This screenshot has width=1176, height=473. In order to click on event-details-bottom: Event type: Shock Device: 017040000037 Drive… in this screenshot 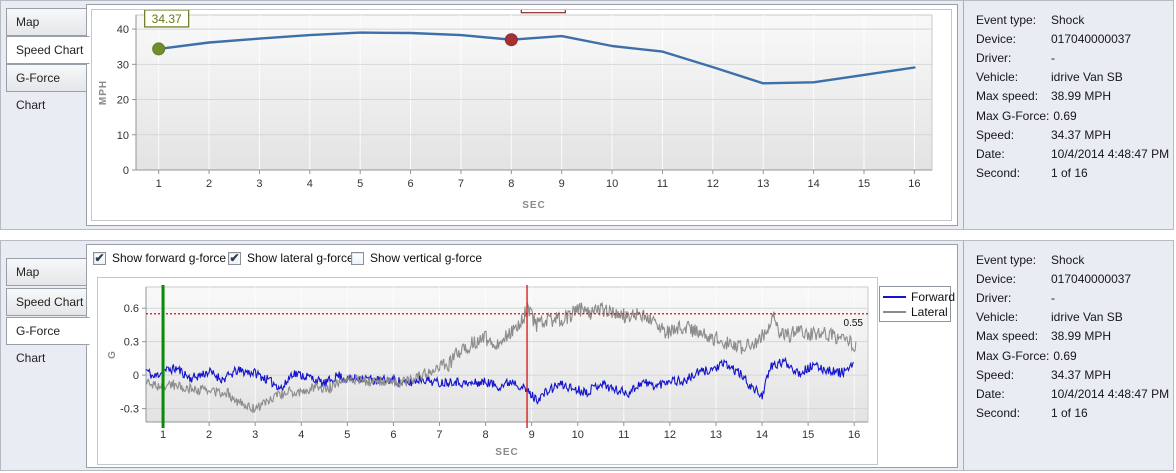, I will do `click(1069, 355)`.